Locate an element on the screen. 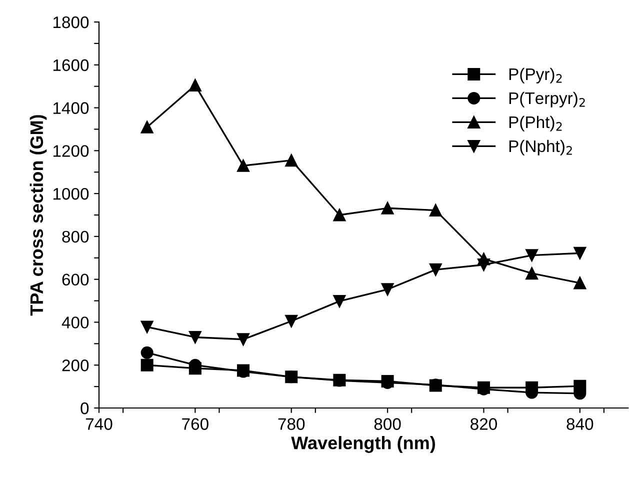 The width and height of the screenshot is (629, 477). legend-label: P(Terpyr)$_{2}$ is located at coordinates (547, 100).